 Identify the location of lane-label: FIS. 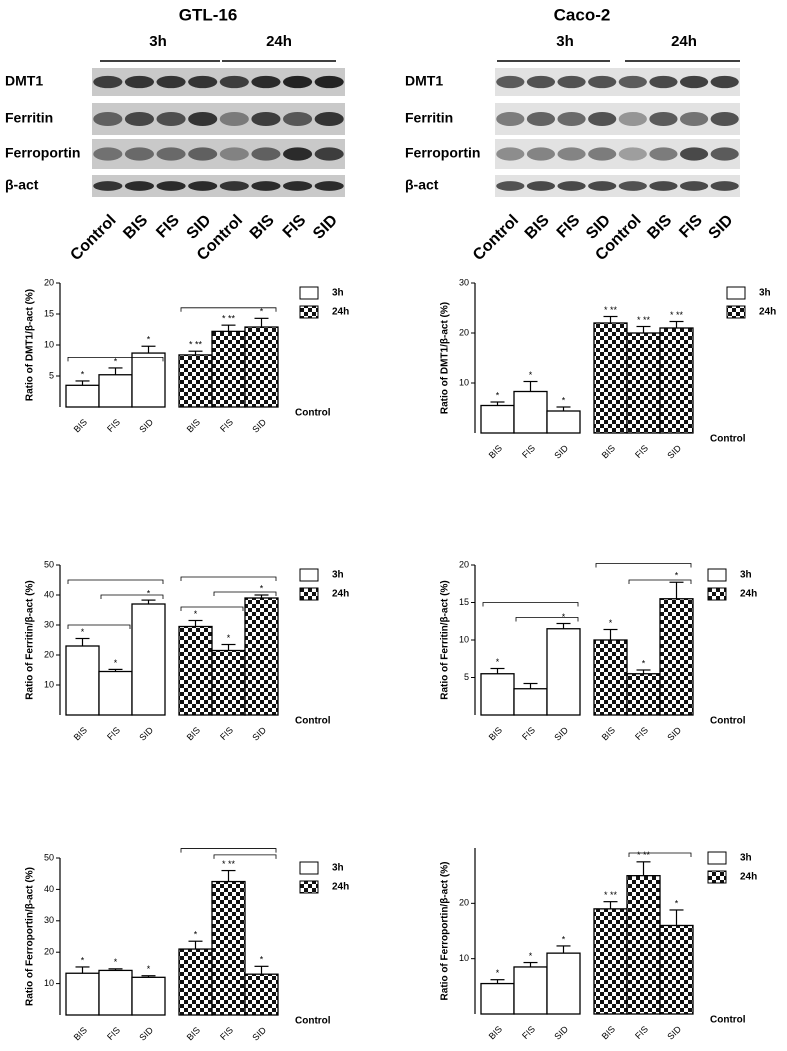
(691, 227).